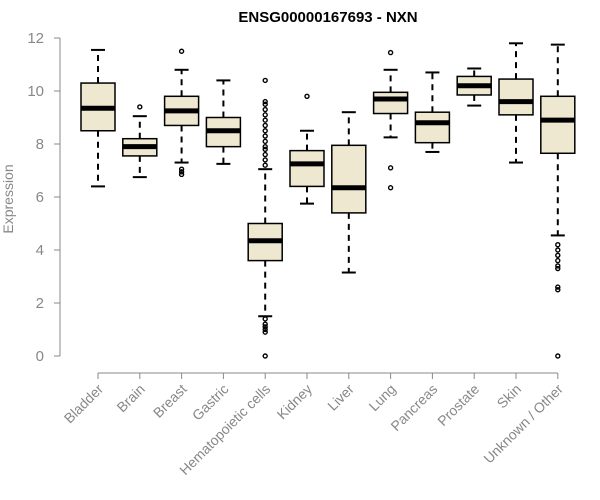 This screenshot has height=500, width=600. Describe the element at coordinates (40, 303) in the screenshot. I see `y-tick-label: 2` at that location.